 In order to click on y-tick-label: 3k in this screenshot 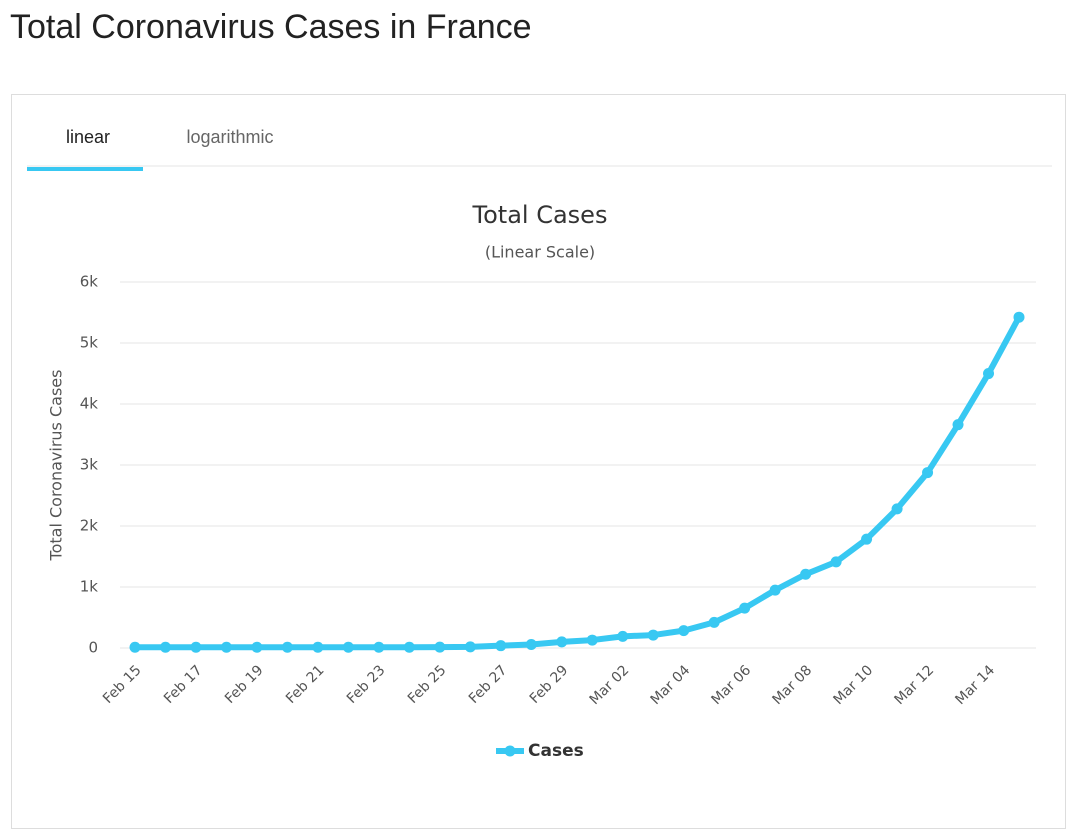, I will do `click(89, 465)`.